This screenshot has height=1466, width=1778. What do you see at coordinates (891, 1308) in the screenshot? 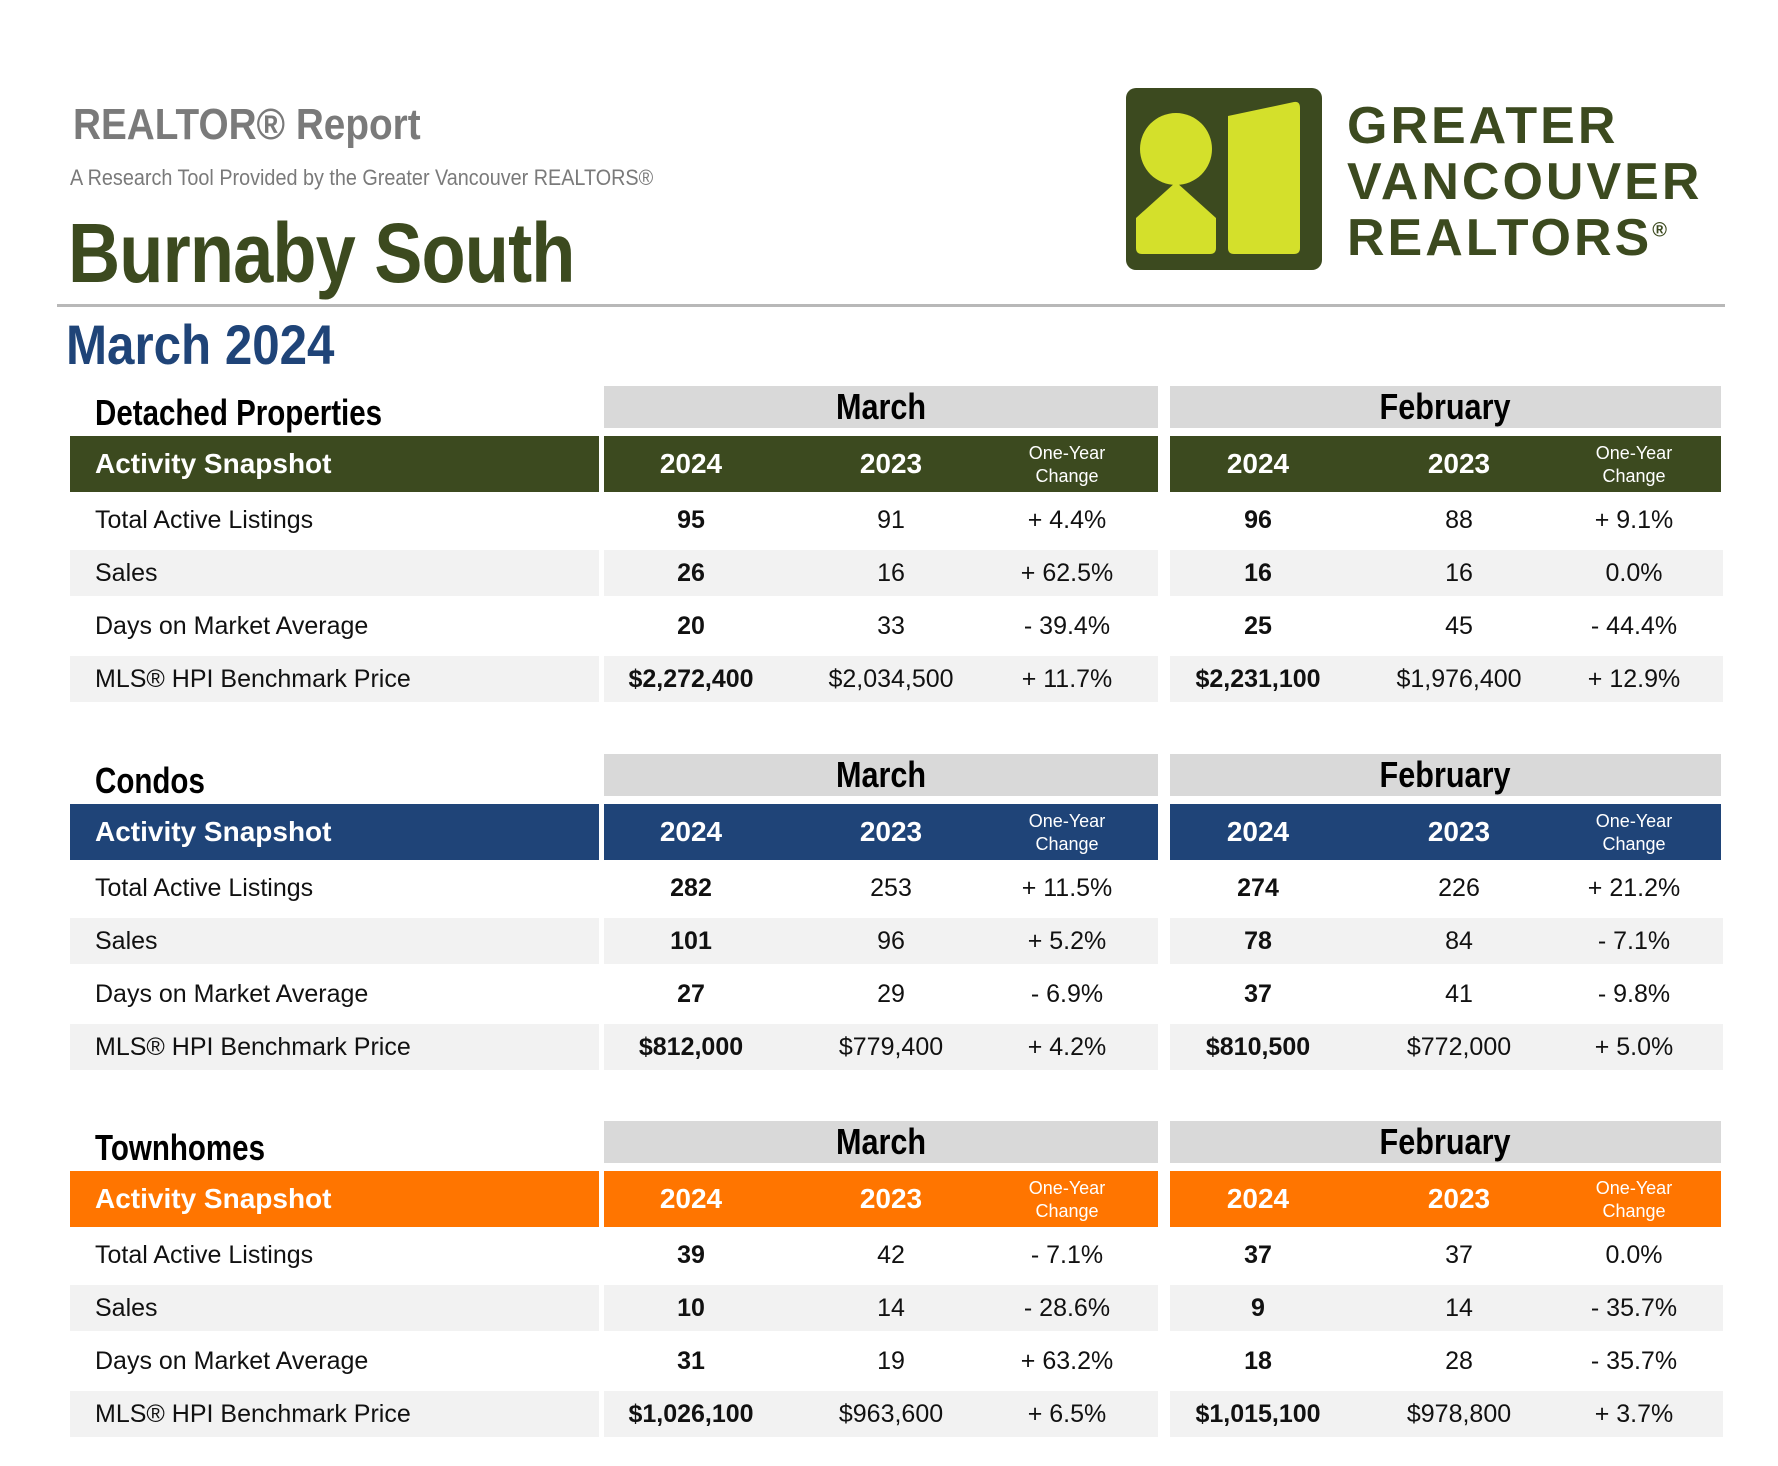
I see `value-2023-march: 14` at bounding box center [891, 1308].